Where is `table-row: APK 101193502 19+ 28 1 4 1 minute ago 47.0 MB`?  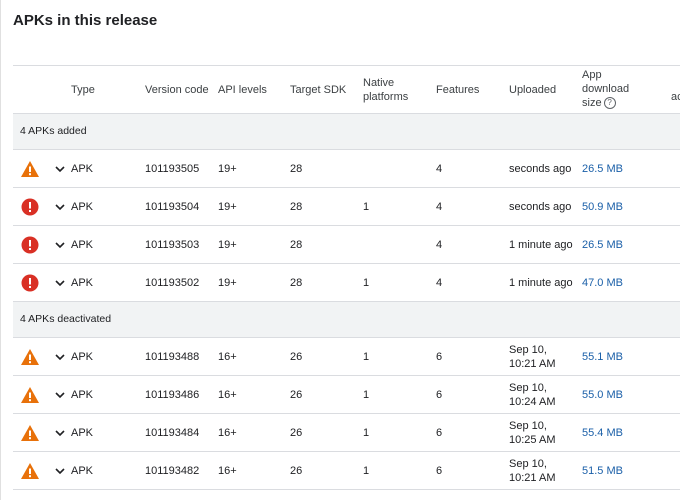 table-row: APK 101193502 19+ 28 1 4 1 minute ago 47.0 MB is located at coordinates (346, 283).